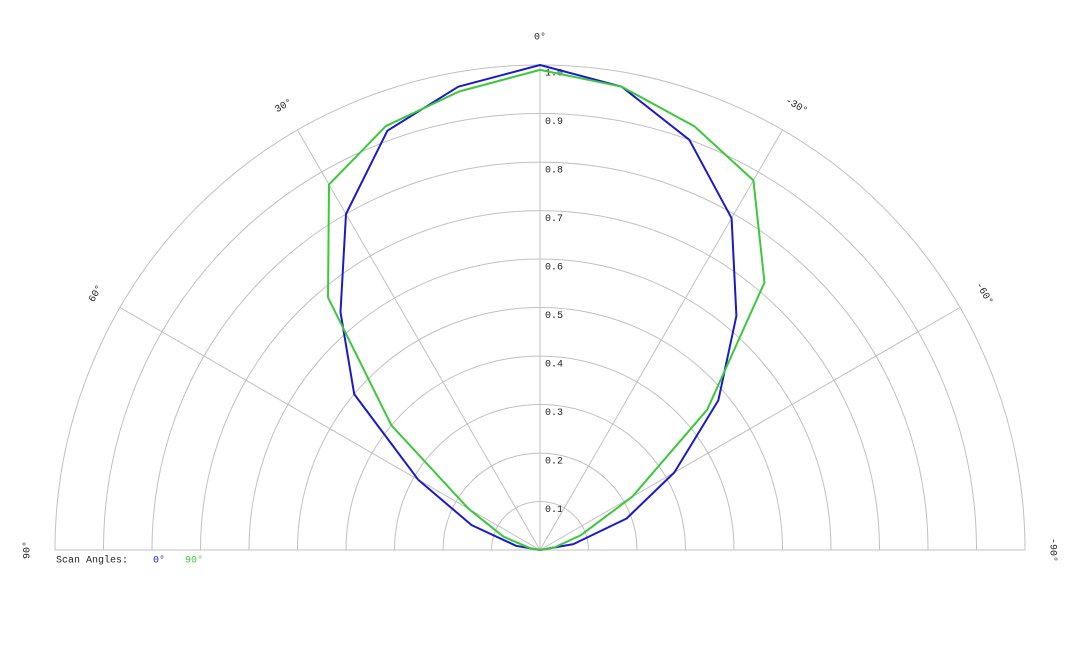  Describe the element at coordinates (92, 561) in the screenshot. I see `legend-title: Scan Angles:` at that location.